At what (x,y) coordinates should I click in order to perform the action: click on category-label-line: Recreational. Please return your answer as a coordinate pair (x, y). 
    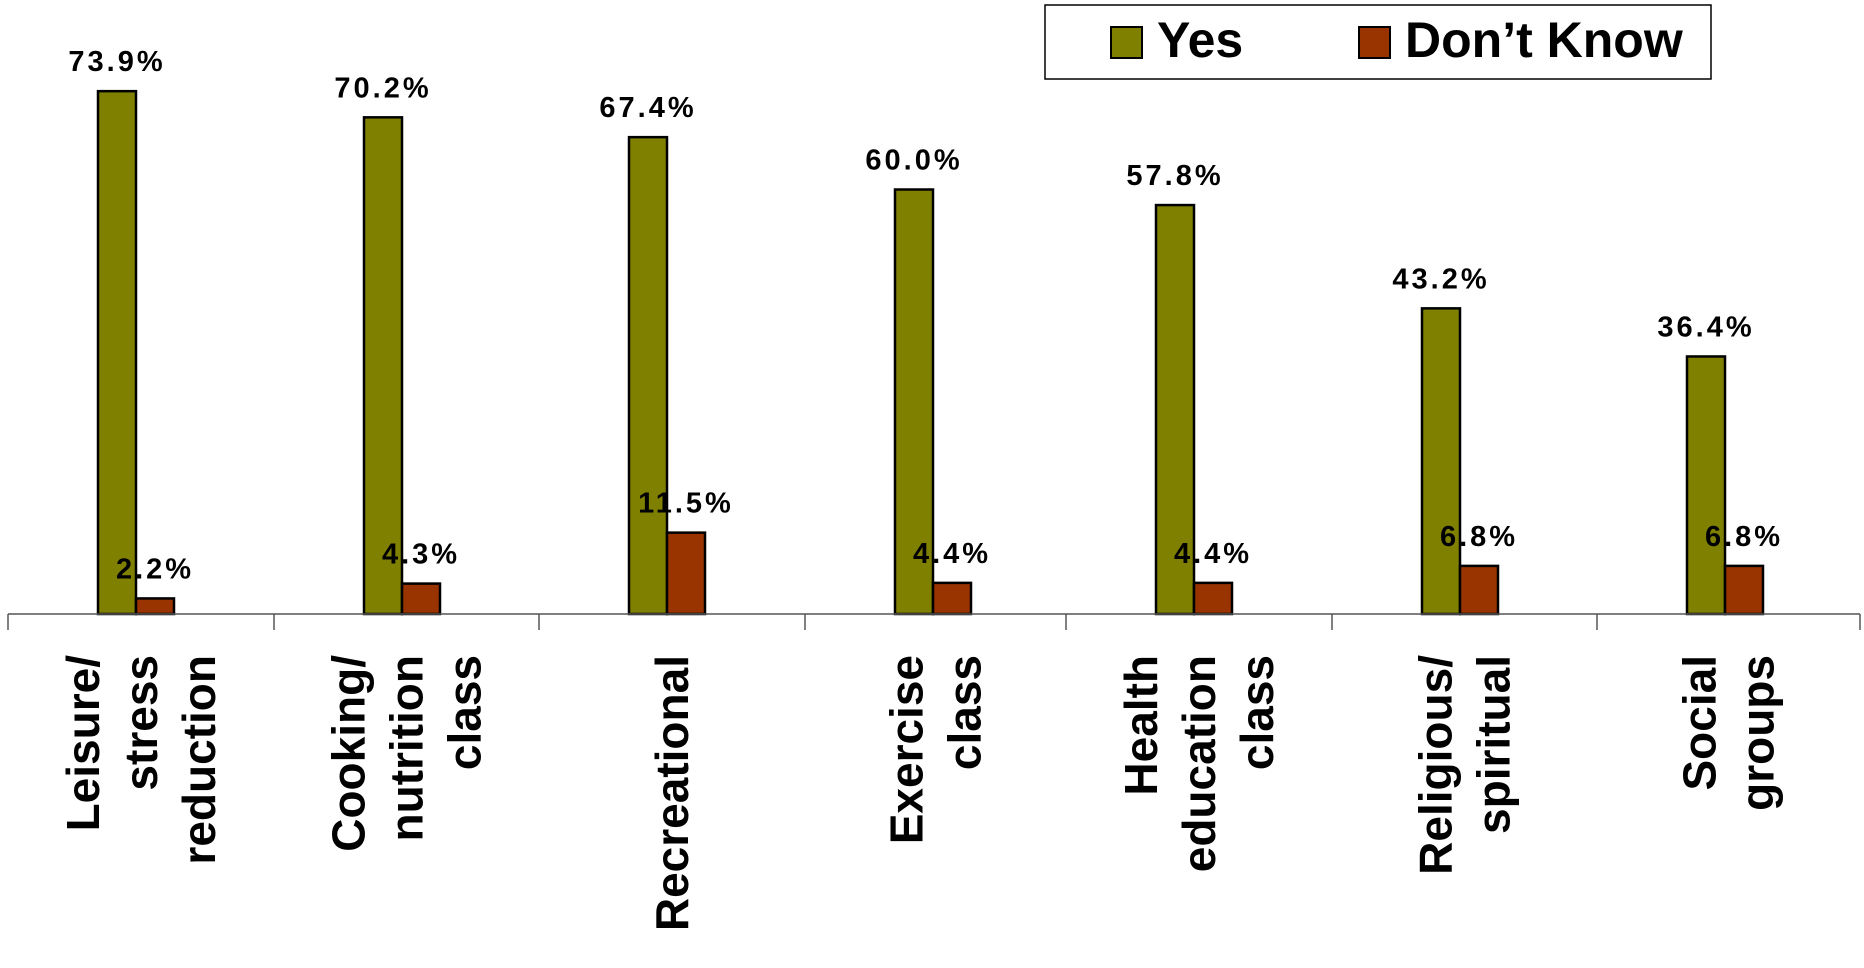
    Looking at the image, I should click on (672, 793).